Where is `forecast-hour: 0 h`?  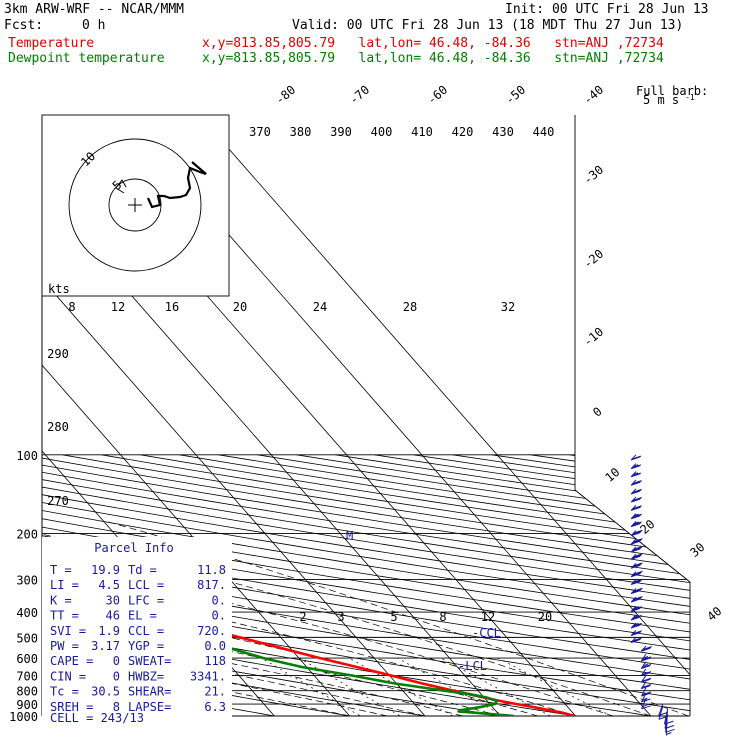 forecast-hour: 0 h is located at coordinates (94, 25).